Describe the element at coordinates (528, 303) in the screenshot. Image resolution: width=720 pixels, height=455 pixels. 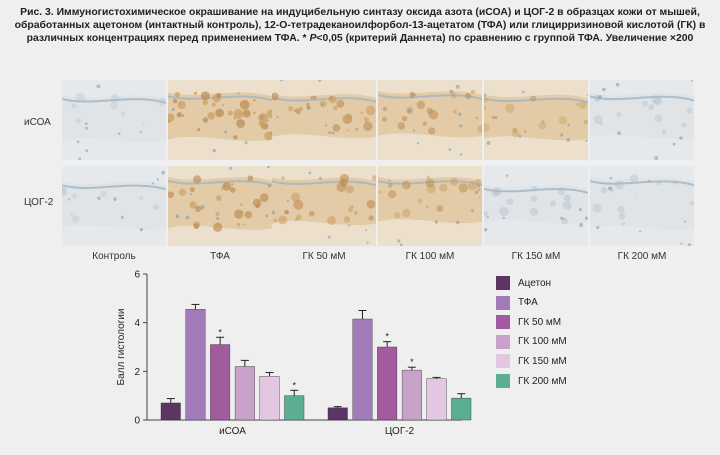
I see `legend-label: ТФА` at that location.